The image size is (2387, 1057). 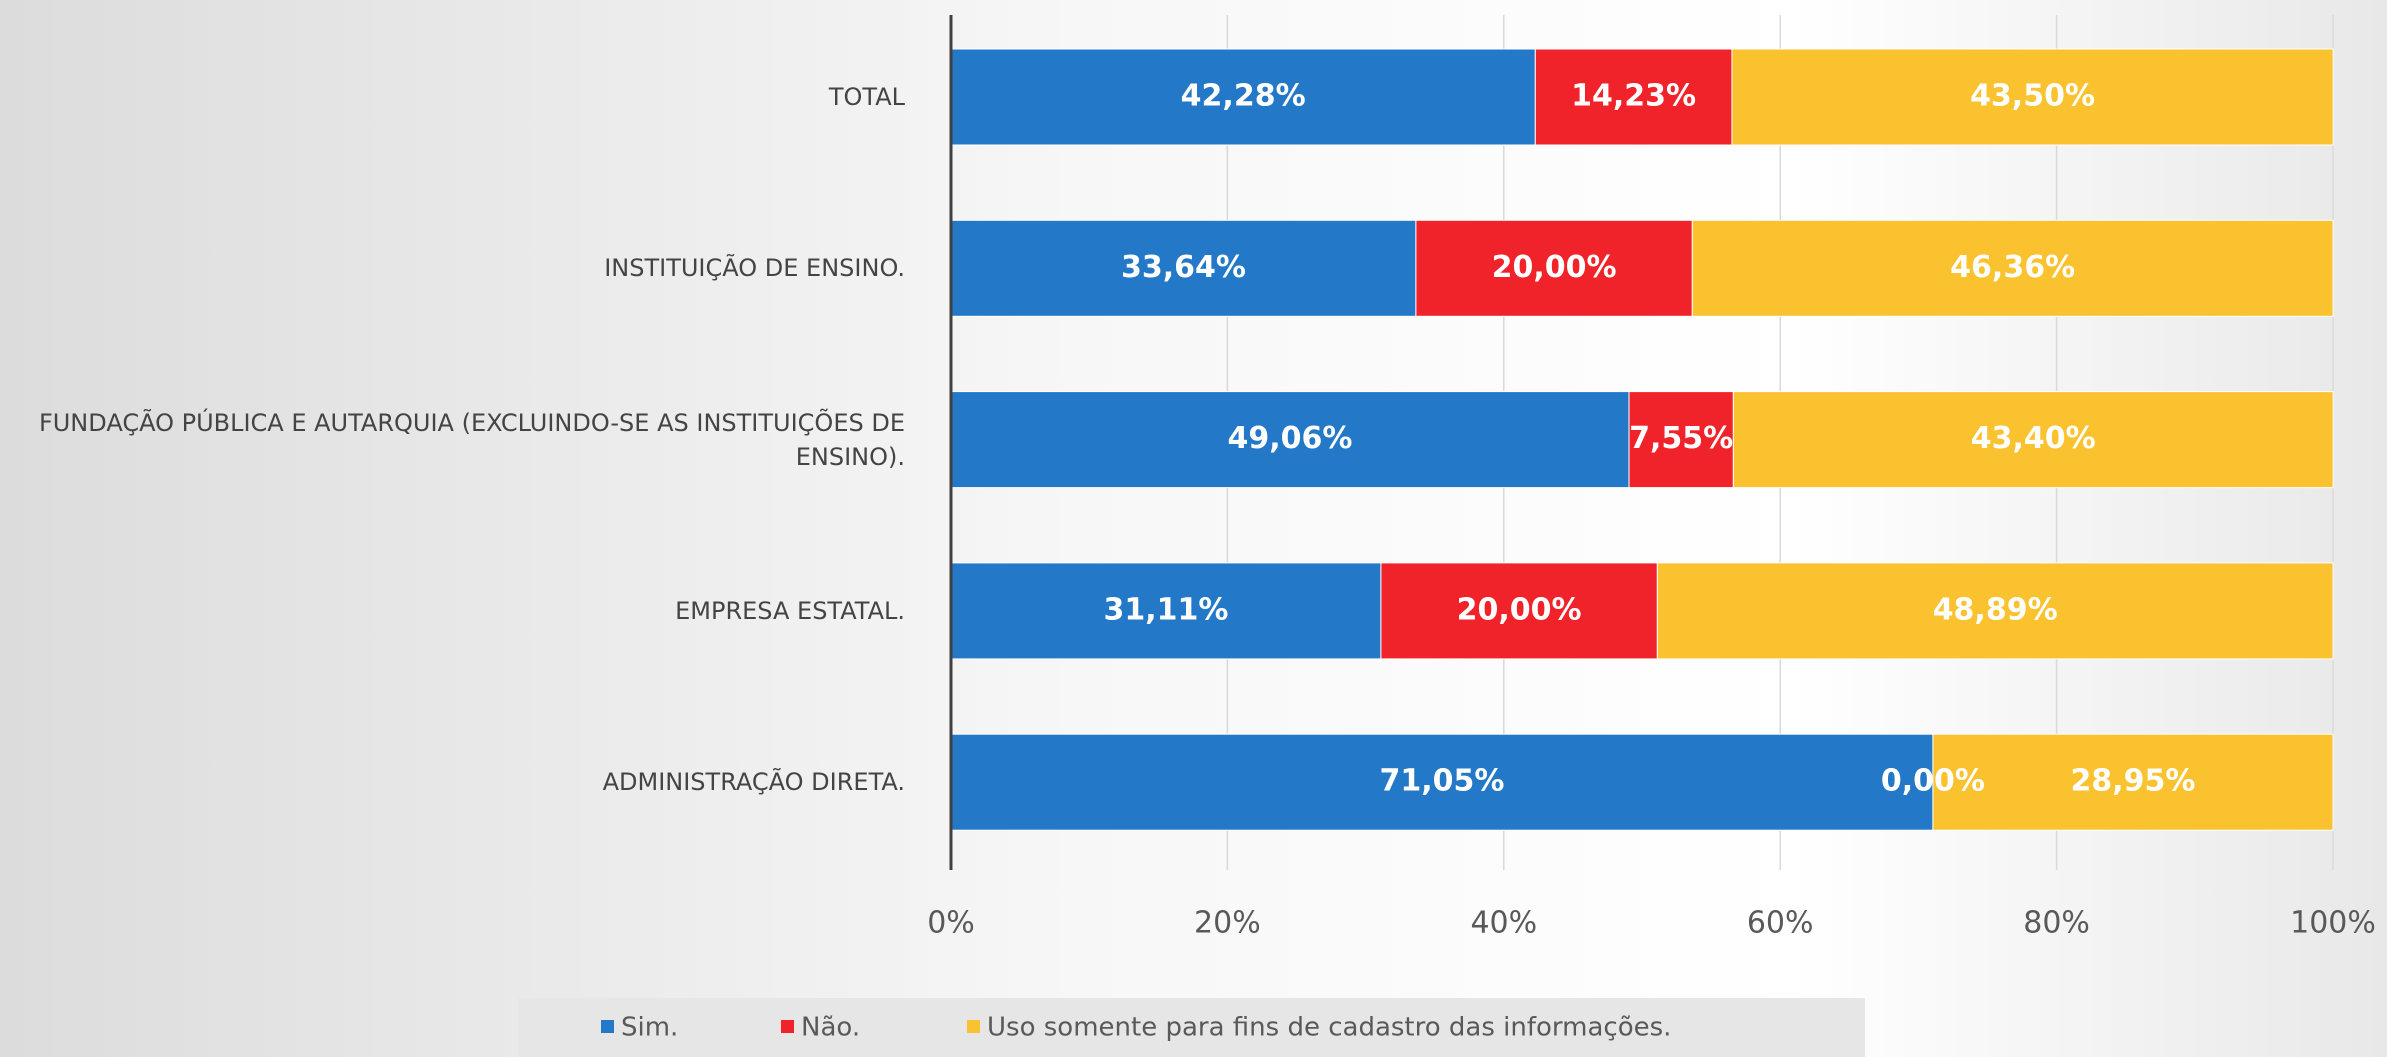 I want to click on x-tick-label: 60%, so click(x=1780, y=923).